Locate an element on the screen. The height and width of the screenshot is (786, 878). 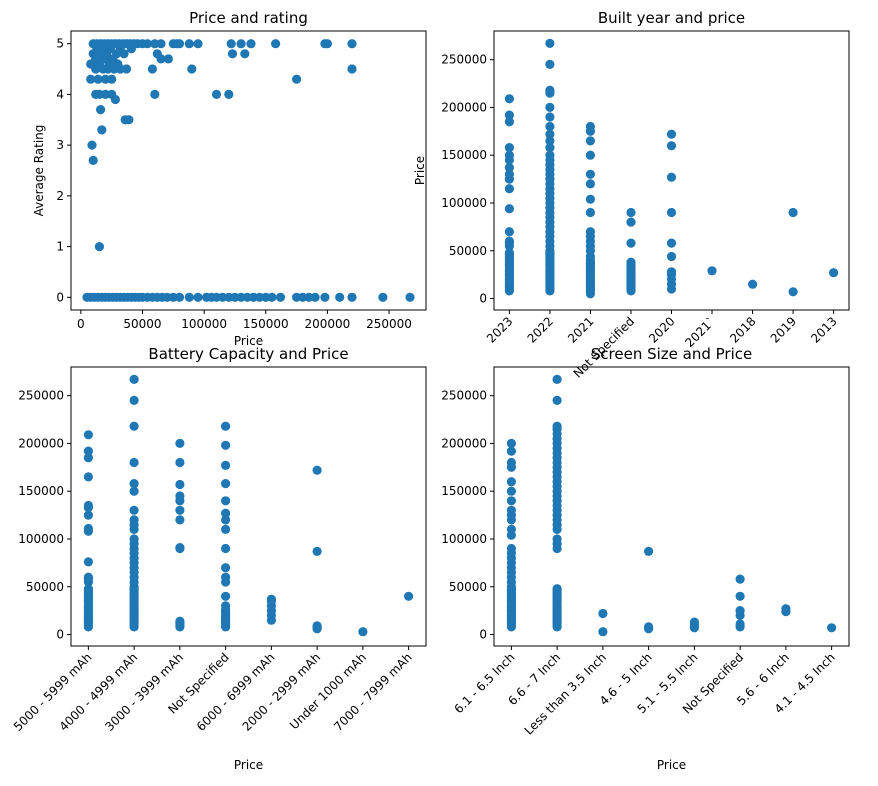
x-tick-label: 2019 is located at coordinates (783, 329).